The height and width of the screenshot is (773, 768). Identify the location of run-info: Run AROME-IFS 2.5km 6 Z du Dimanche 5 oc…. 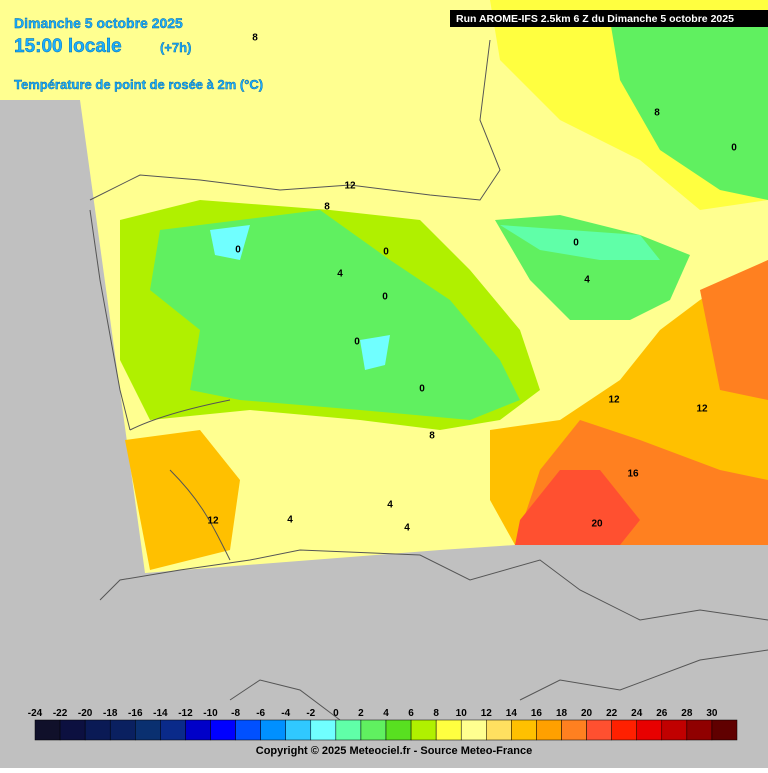
(595, 19).